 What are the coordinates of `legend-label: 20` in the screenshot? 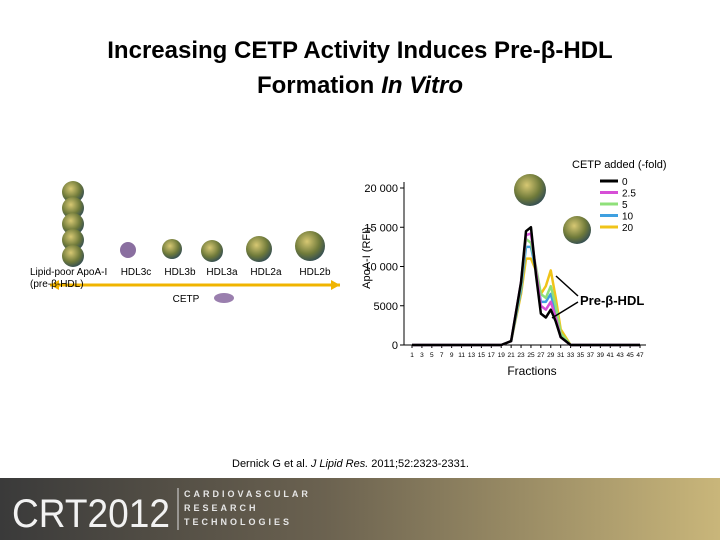 It's located at (628, 228).